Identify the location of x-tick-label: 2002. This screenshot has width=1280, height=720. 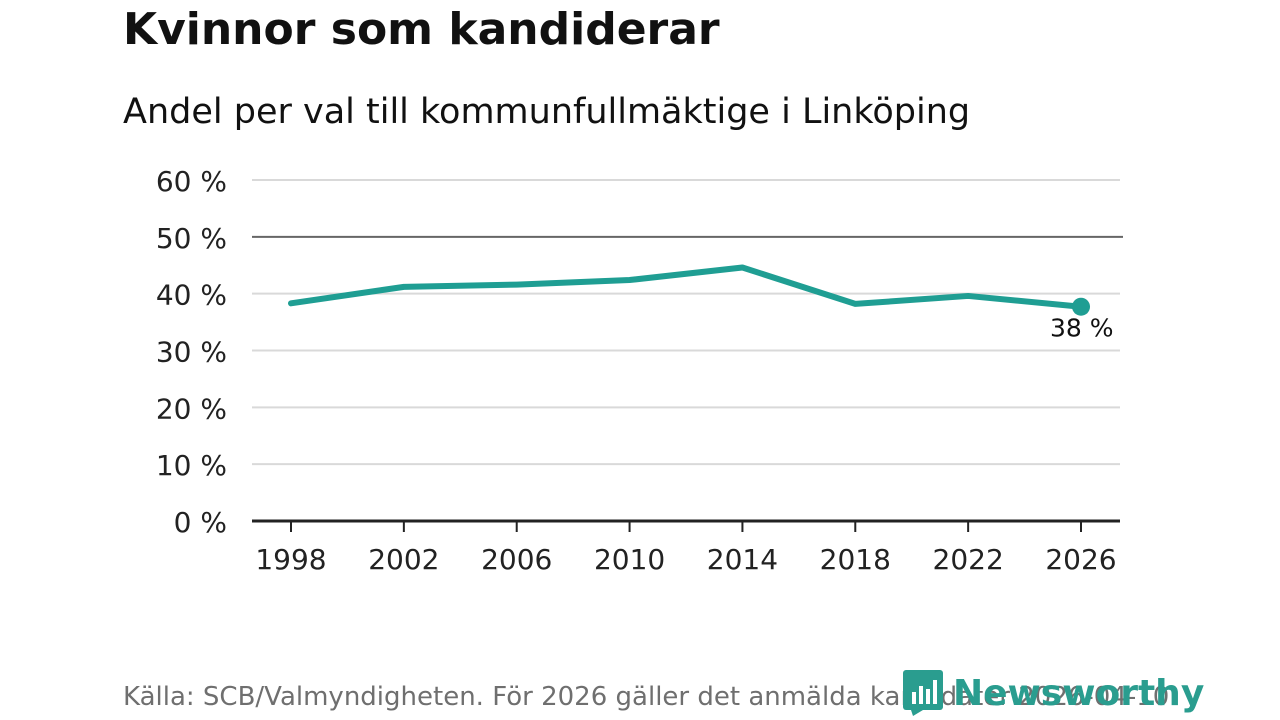
(403, 559).